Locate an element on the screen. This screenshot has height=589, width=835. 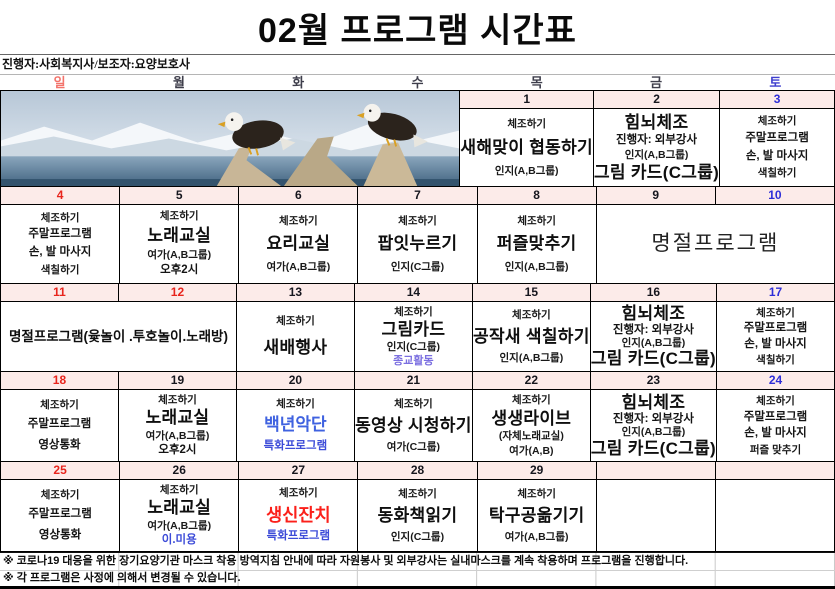
eagle-left is located at coordinates (256, 134).